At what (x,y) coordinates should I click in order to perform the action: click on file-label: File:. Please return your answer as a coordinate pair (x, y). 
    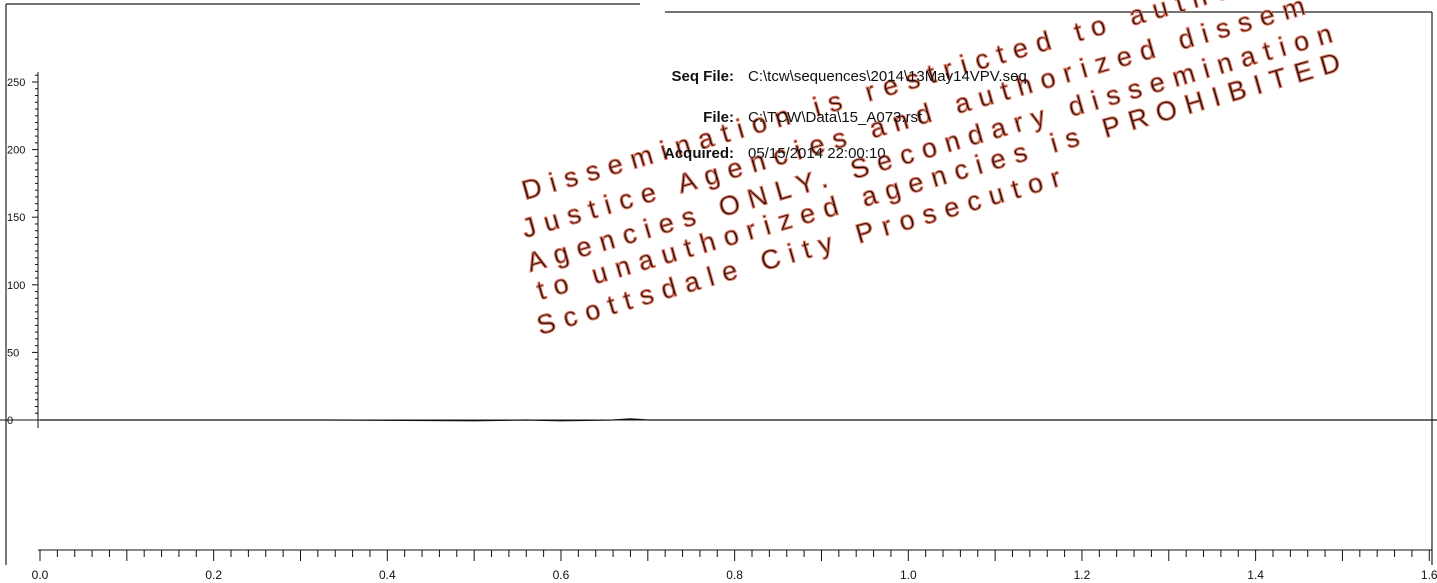
    Looking at the image, I should click on (718, 117).